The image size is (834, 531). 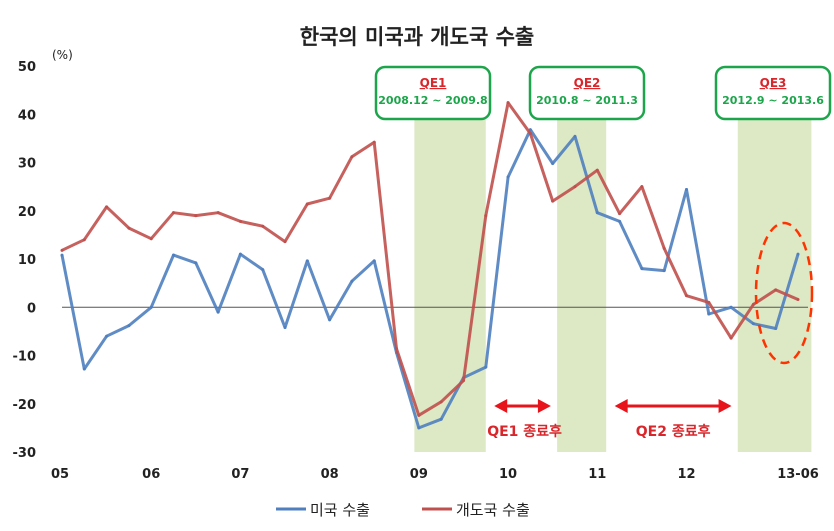 What do you see at coordinates (330, 474) in the screenshot?
I see `x-tick-label: 08` at bounding box center [330, 474].